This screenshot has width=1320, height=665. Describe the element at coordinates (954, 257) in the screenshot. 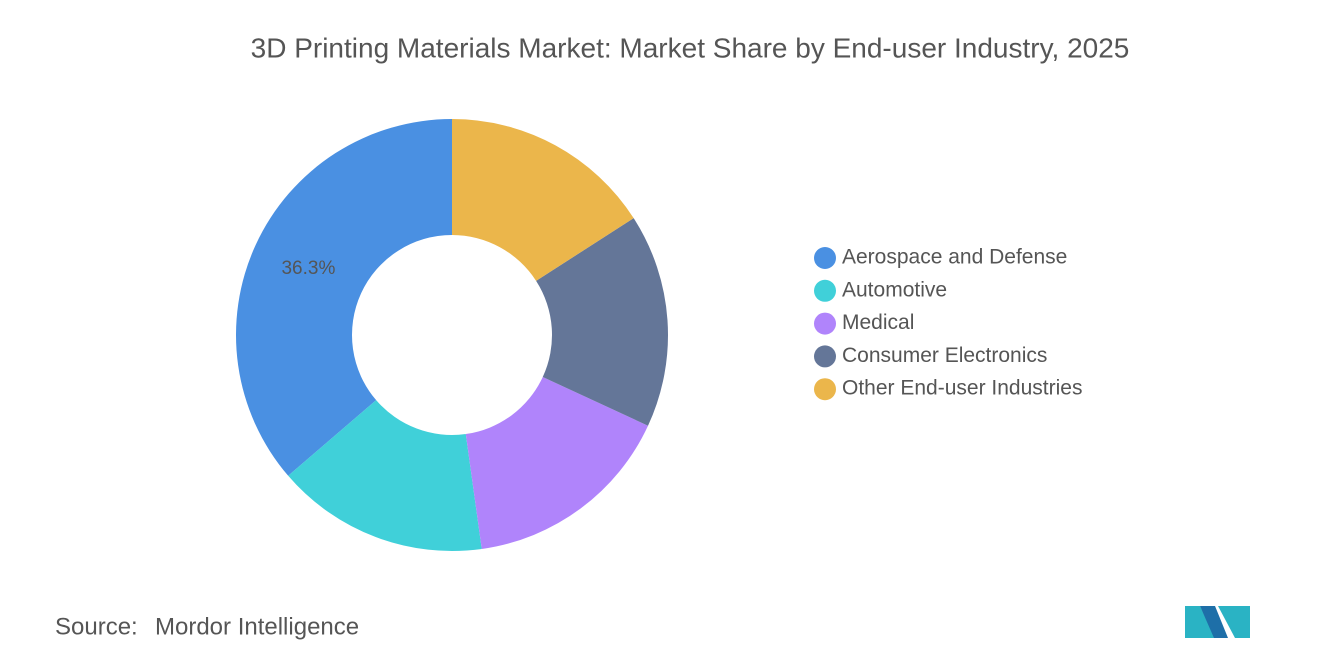

I see `legend-label: Aerospace and Defense` at that location.